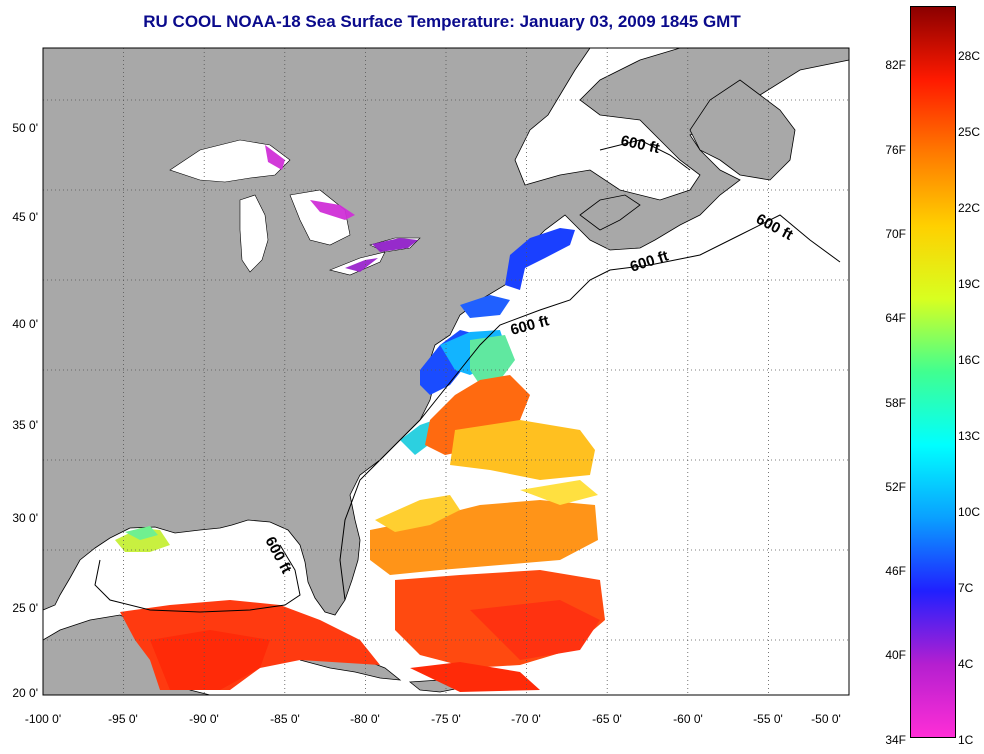 The image size is (984, 754). I want to click on colorbar-fahrenheit-label: 40F, so click(895, 655).